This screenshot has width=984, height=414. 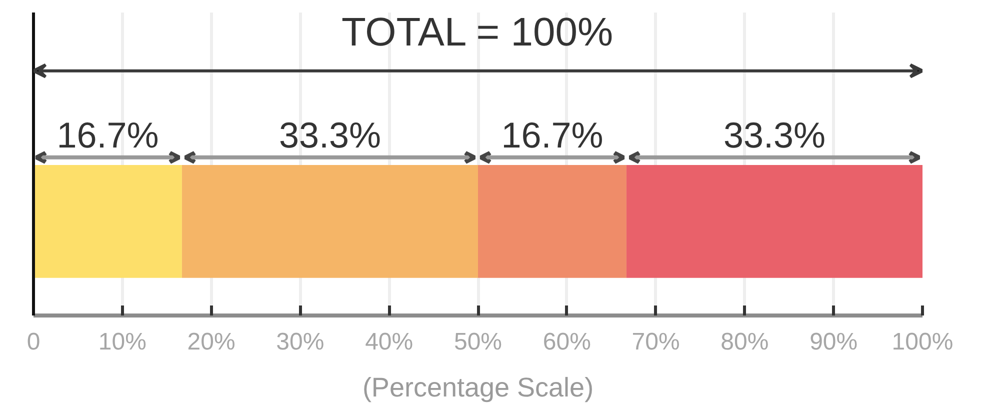 What do you see at coordinates (477, 32) in the screenshot?
I see `text: TOTAL = 100%` at bounding box center [477, 32].